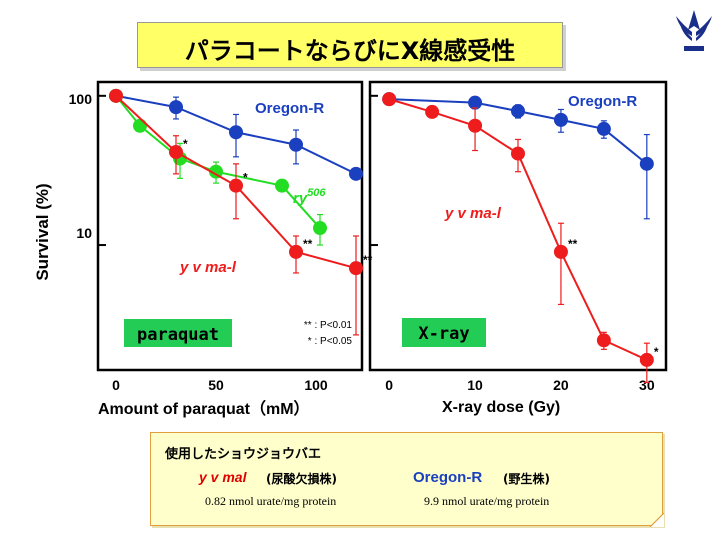  What do you see at coordinates (223, 477) in the screenshot?
I see `note-strain1-name: y v mal` at bounding box center [223, 477].